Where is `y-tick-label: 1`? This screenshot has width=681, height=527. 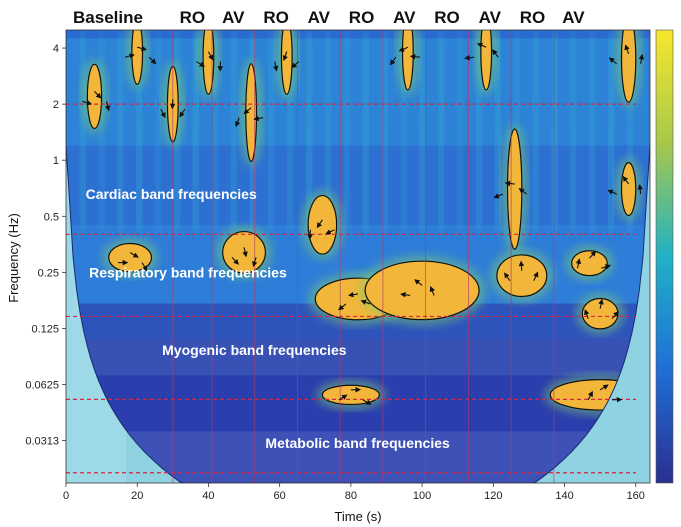
y-tick-label: 1 is located at coordinates (56, 161).